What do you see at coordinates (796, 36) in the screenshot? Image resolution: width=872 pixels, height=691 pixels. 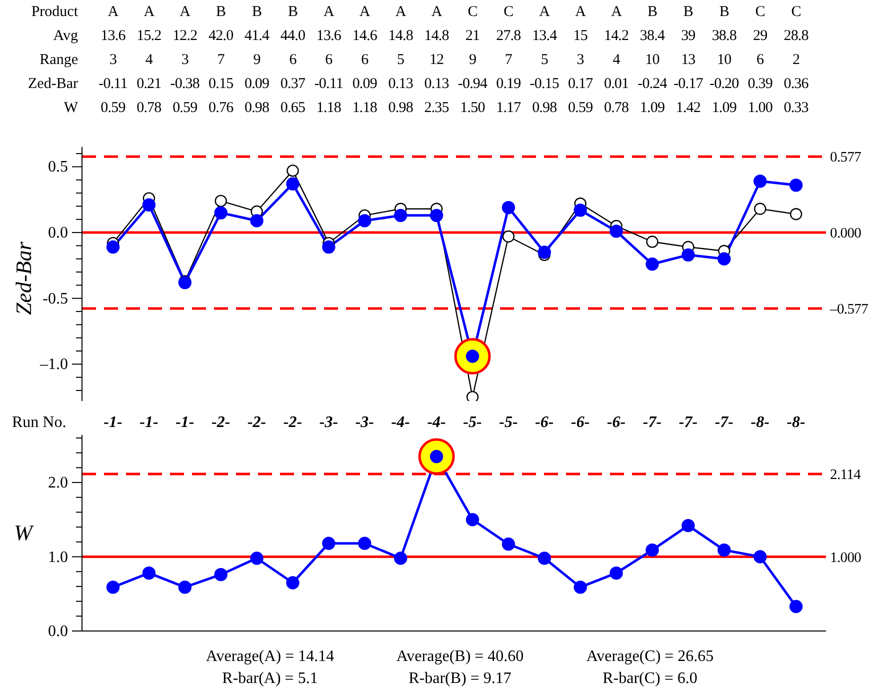 I see `data-label: 28.8` at bounding box center [796, 36].